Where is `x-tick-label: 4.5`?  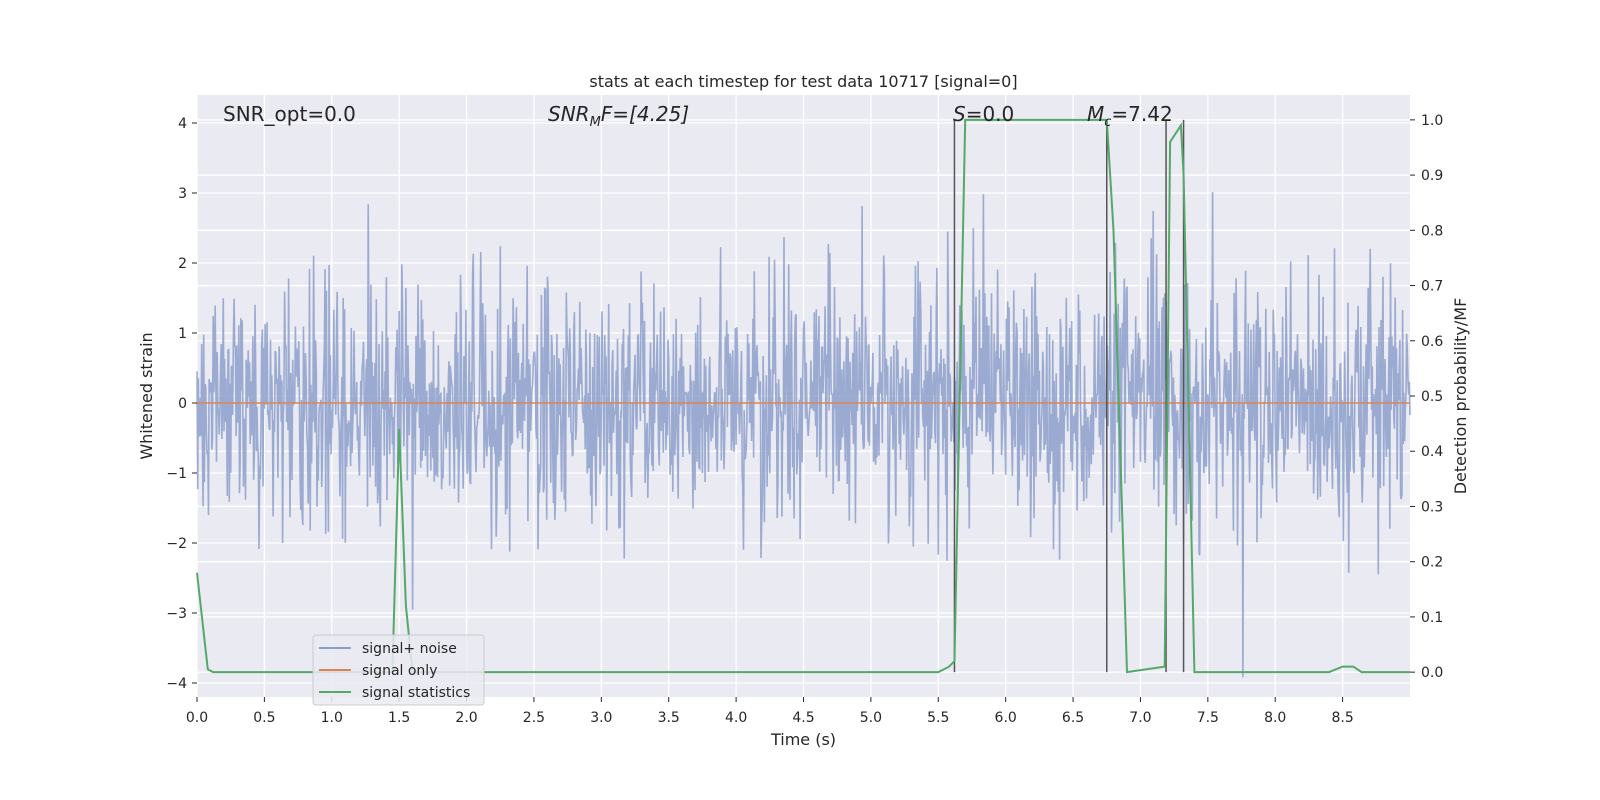 x-tick-label: 4.5 is located at coordinates (803, 718).